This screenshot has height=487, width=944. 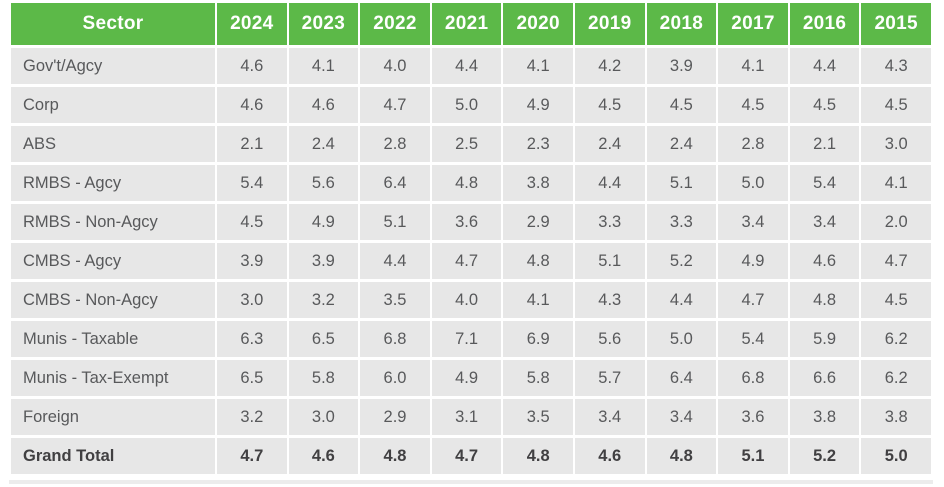 I want to click on year-column-header: 2024, so click(x=252, y=24).